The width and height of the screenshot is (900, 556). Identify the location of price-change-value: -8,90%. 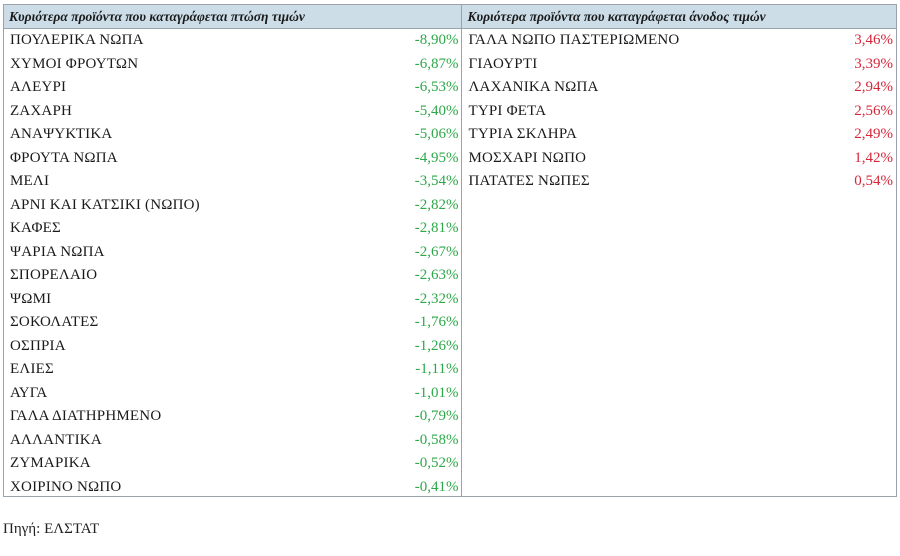
(436, 40).